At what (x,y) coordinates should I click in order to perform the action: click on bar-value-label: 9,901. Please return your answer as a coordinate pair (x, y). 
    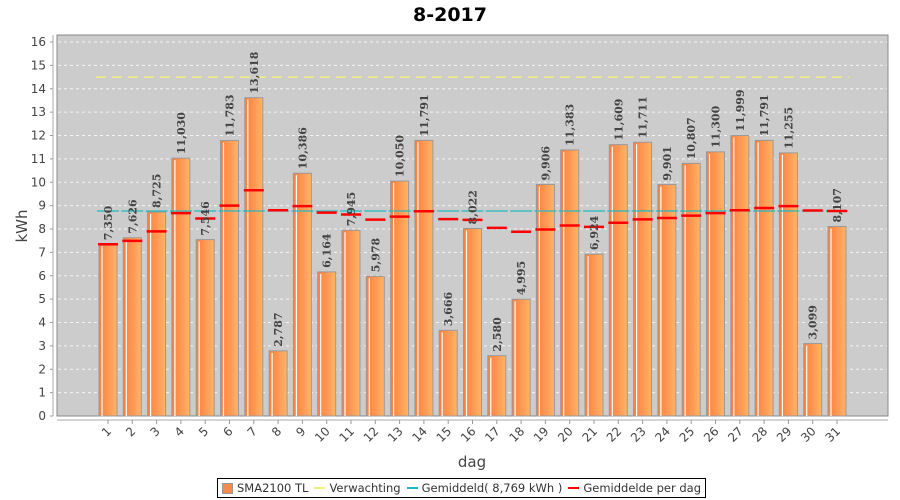
    Looking at the image, I should click on (667, 163).